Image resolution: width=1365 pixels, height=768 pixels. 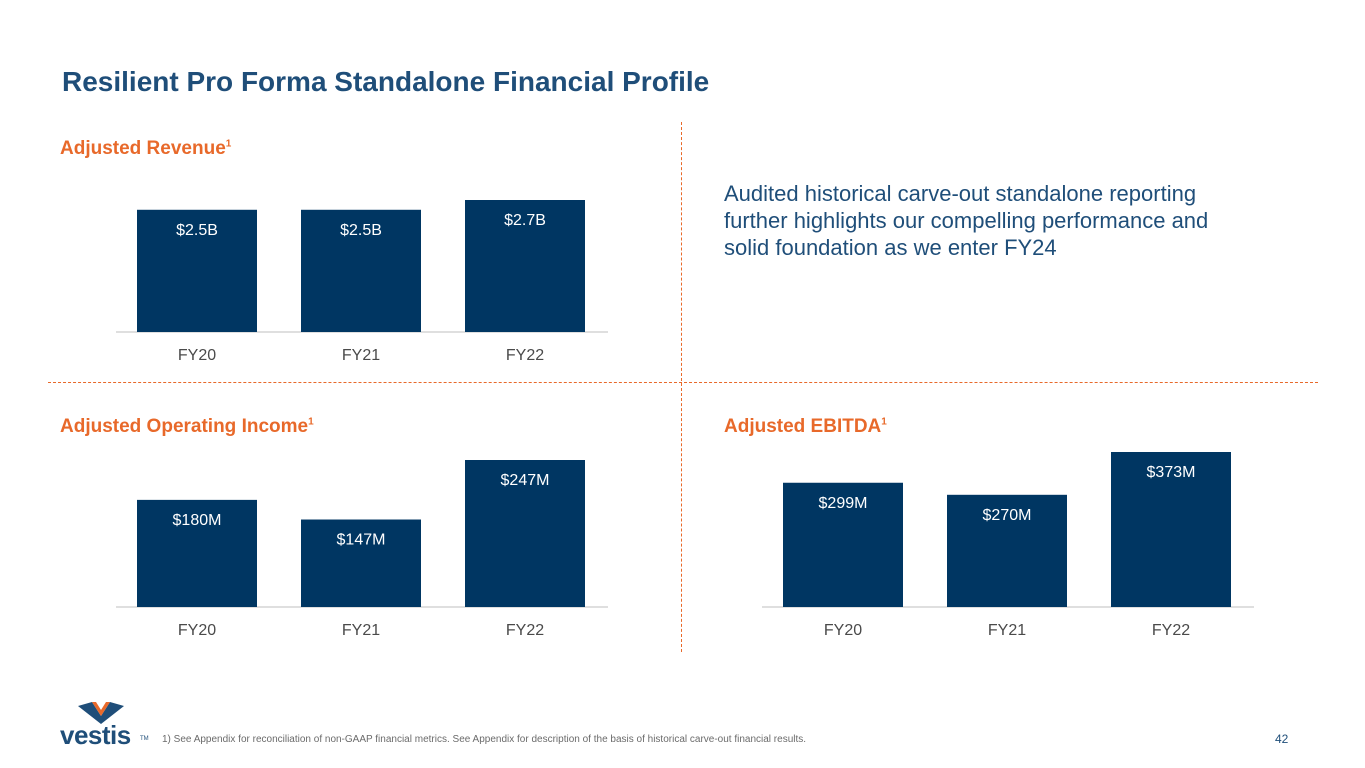 I want to click on data-label: $299M, so click(x=843, y=503).